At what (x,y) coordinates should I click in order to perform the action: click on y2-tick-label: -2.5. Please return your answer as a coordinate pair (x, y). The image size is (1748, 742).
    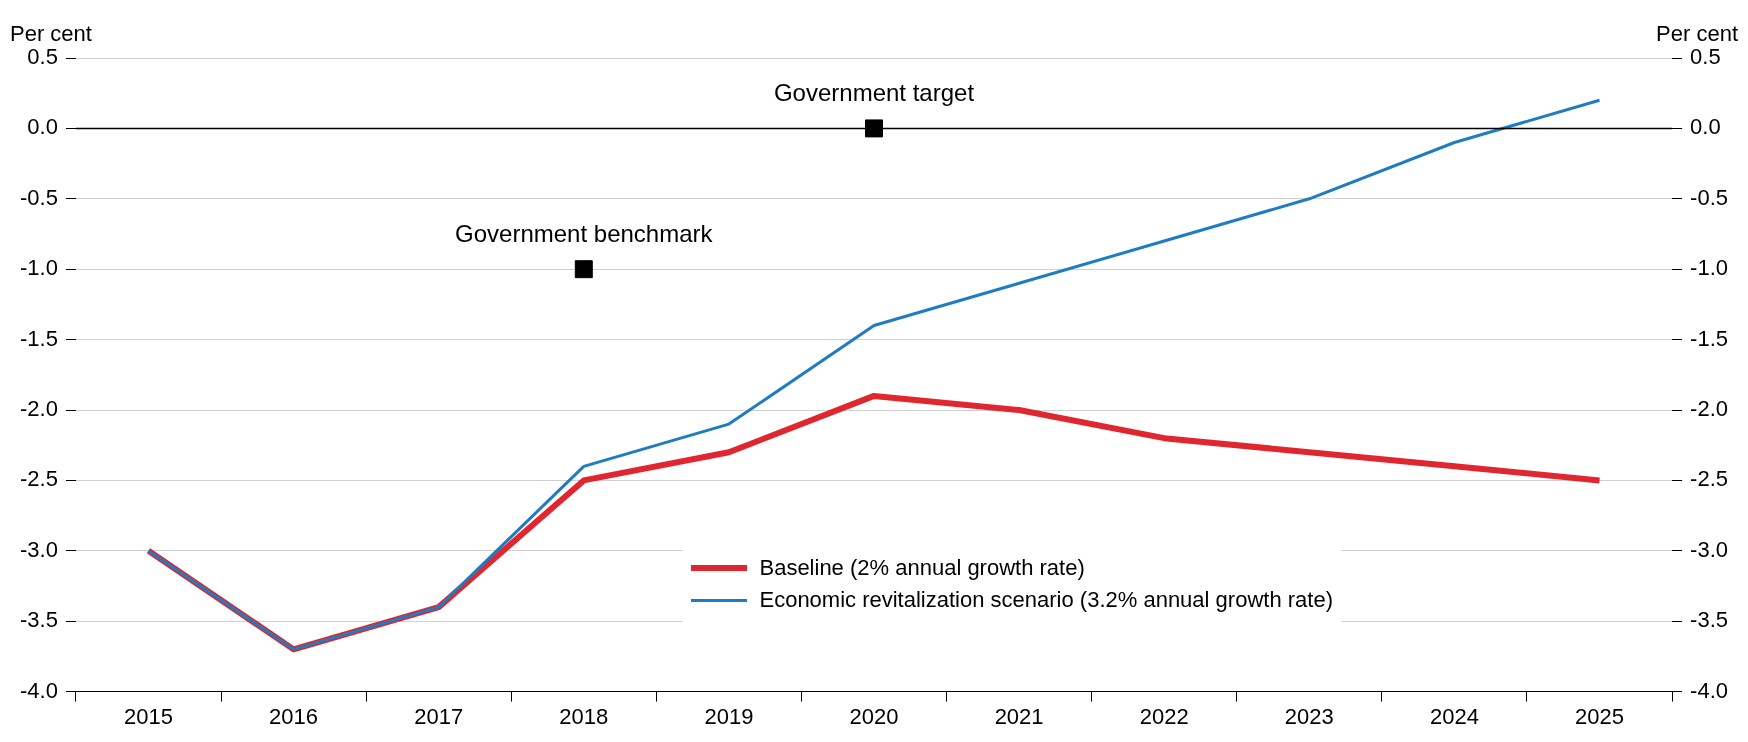
    Looking at the image, I should click on (1709, 479).